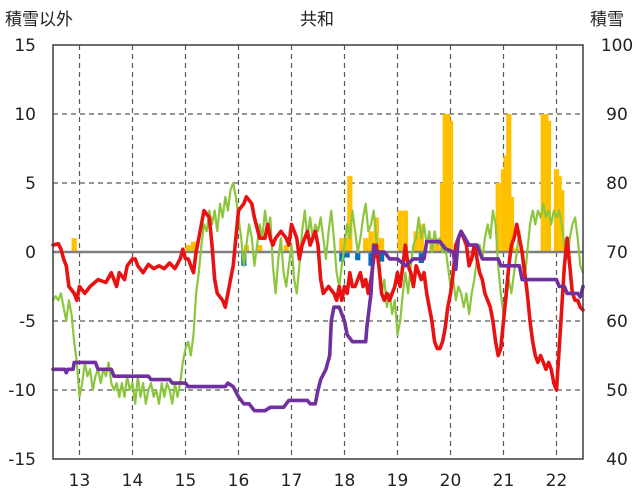 Image resolution: width=636 pixels, height=501 pixels. I want to click on right-tick-label: 60, so click(617, 322).